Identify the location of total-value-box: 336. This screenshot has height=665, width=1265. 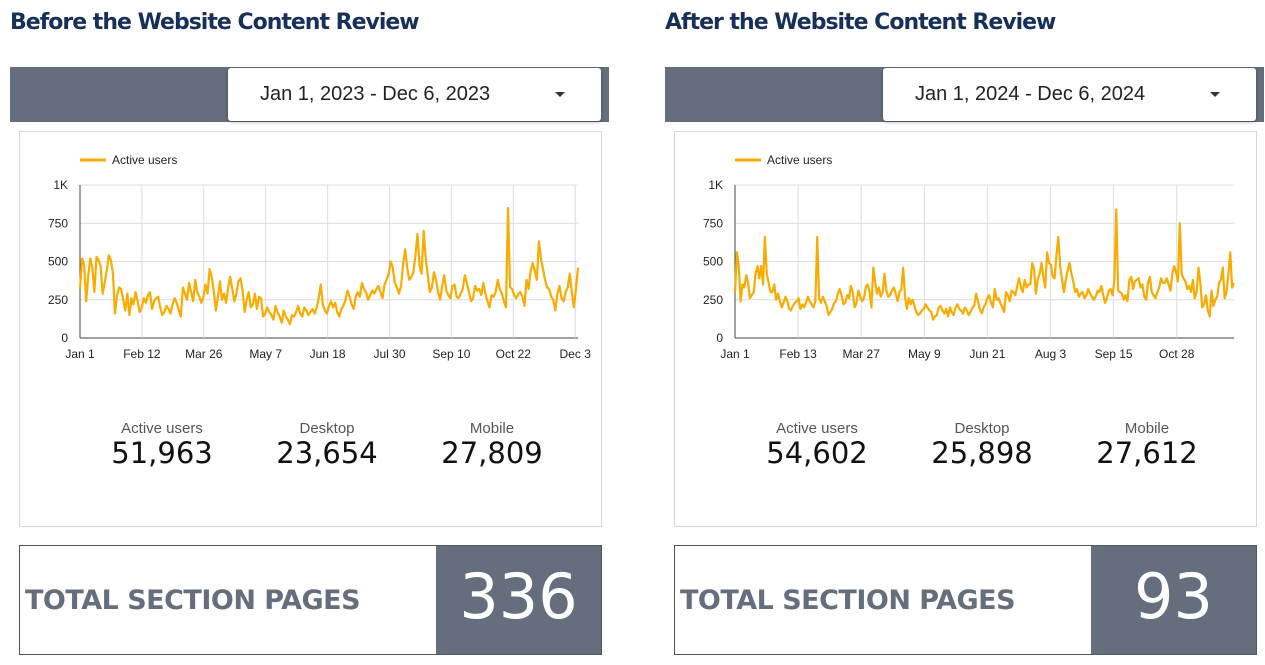
(518, 600).